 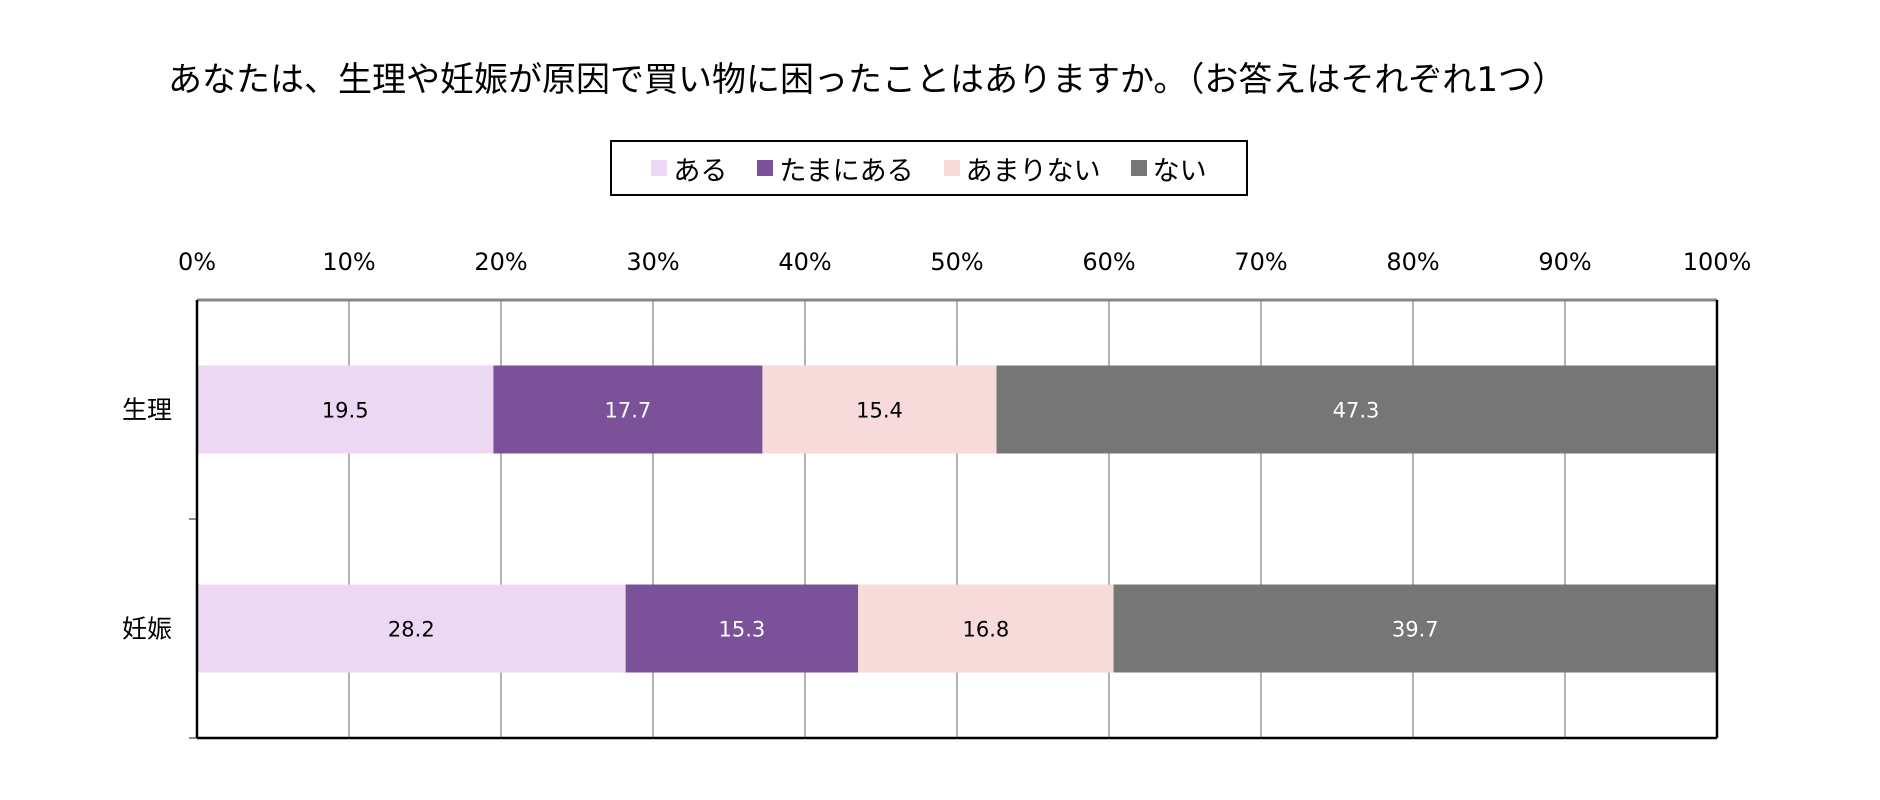 What do you see at coordinates (147, 629) in the screenshot?
I see `category-label: 妊娠` at bounding box center [147, 629].